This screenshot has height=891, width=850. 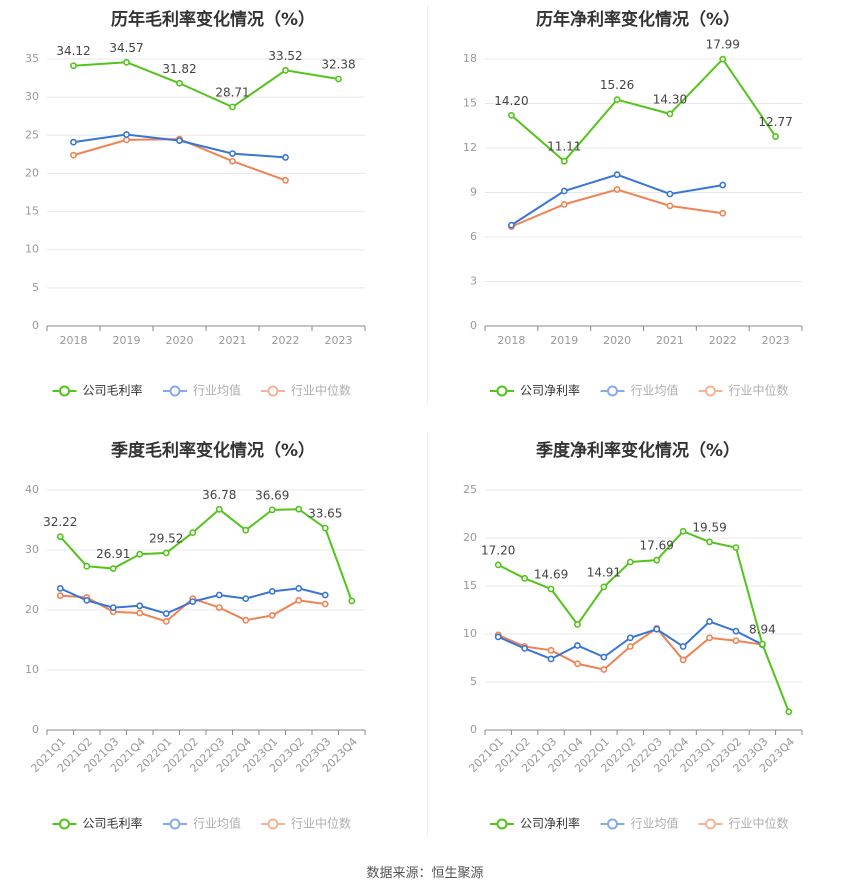 What do you see at coordinates (498, 550) in the screenshot?
I see `data-label: 17.20` at bounding box center [498, 550].